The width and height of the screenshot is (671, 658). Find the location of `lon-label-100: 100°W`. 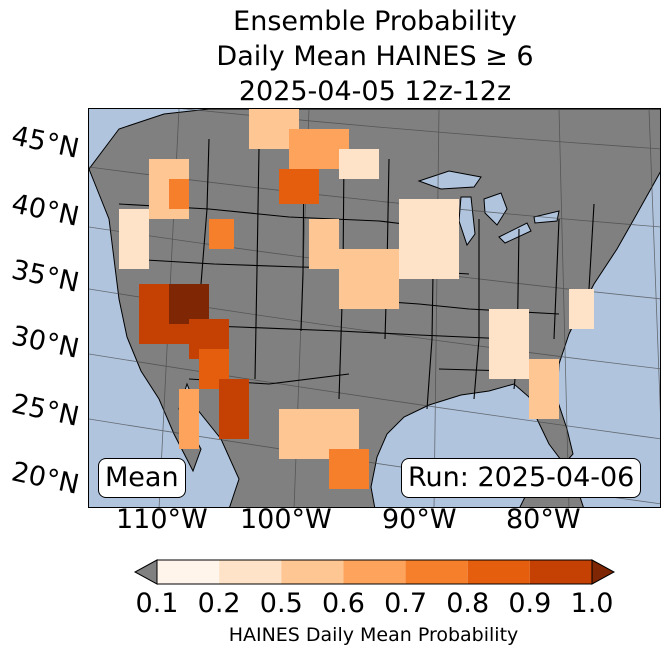

lon-label-100: 100°W is located at coordinates (286, 519).